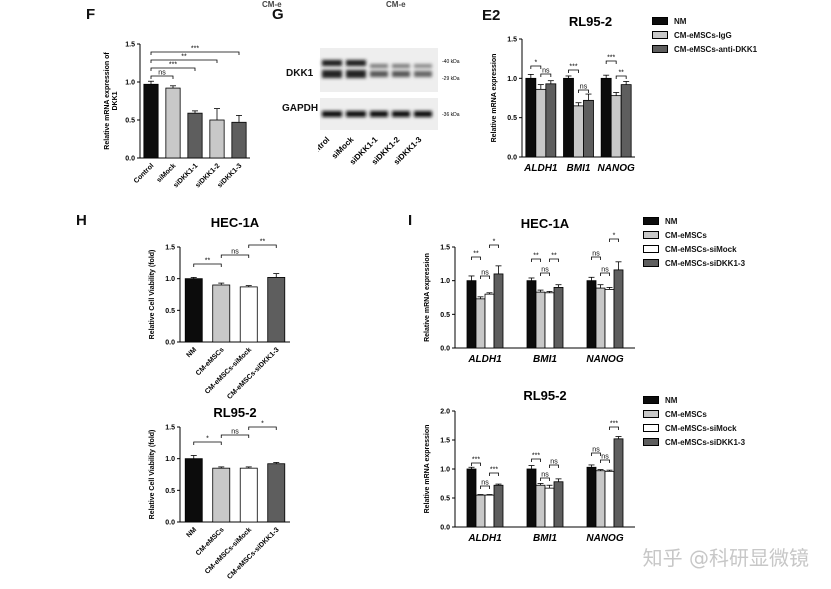  I want to click on watermark: 知乎 @科研显微镜, so click(725, 558).